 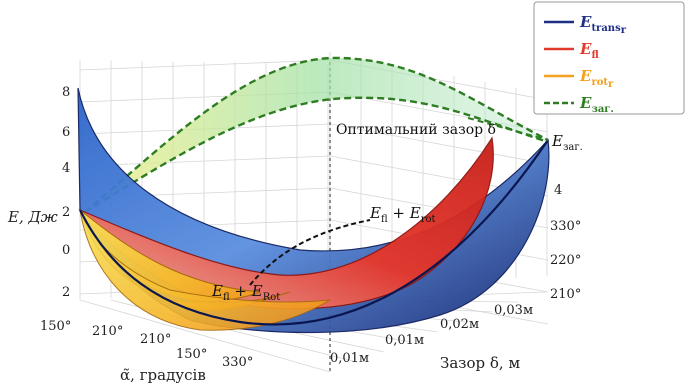 I want to click on e-rot-surface-front, so click(x=205, y=270).